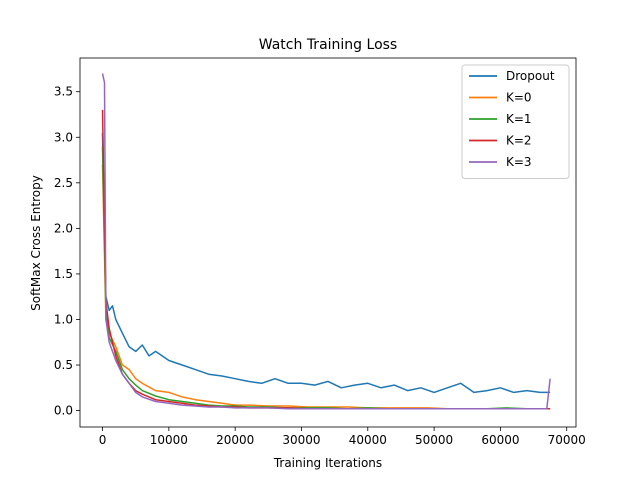  Describe the element at coordinates (63, 92) in the screenshot. I see `y-tick-label: 3.5` at that location.